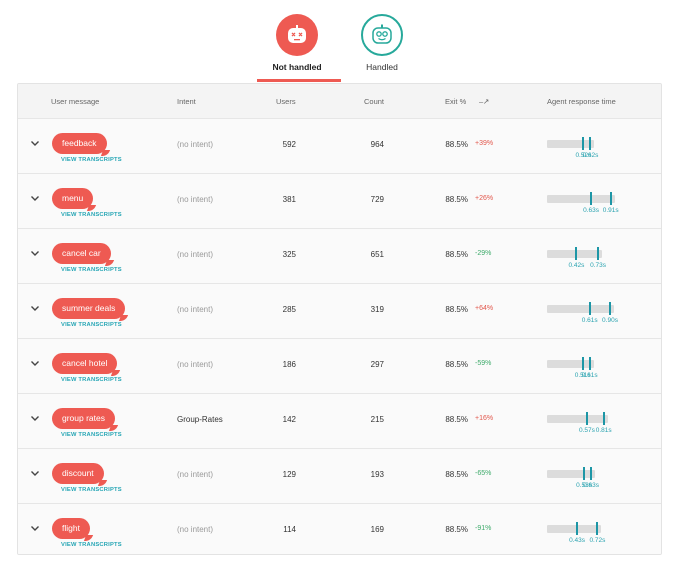 This screenshot has height=571, width=680. What do you see at coordinates (582, 148) in the screenshot?
I see `agent-response-time-range: 0.52s 0.62s` at bounding box center [582, 148].